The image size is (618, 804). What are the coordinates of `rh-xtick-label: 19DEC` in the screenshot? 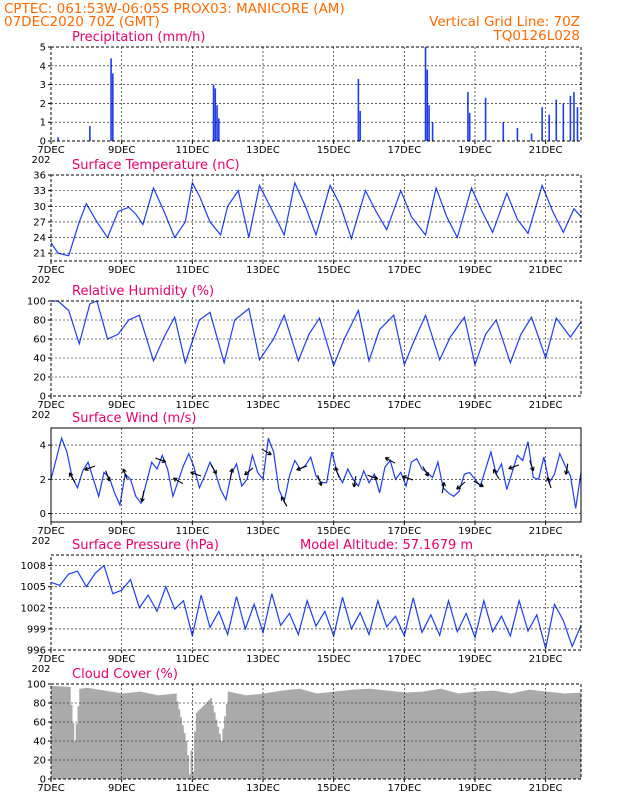 It's located at (475, 405).